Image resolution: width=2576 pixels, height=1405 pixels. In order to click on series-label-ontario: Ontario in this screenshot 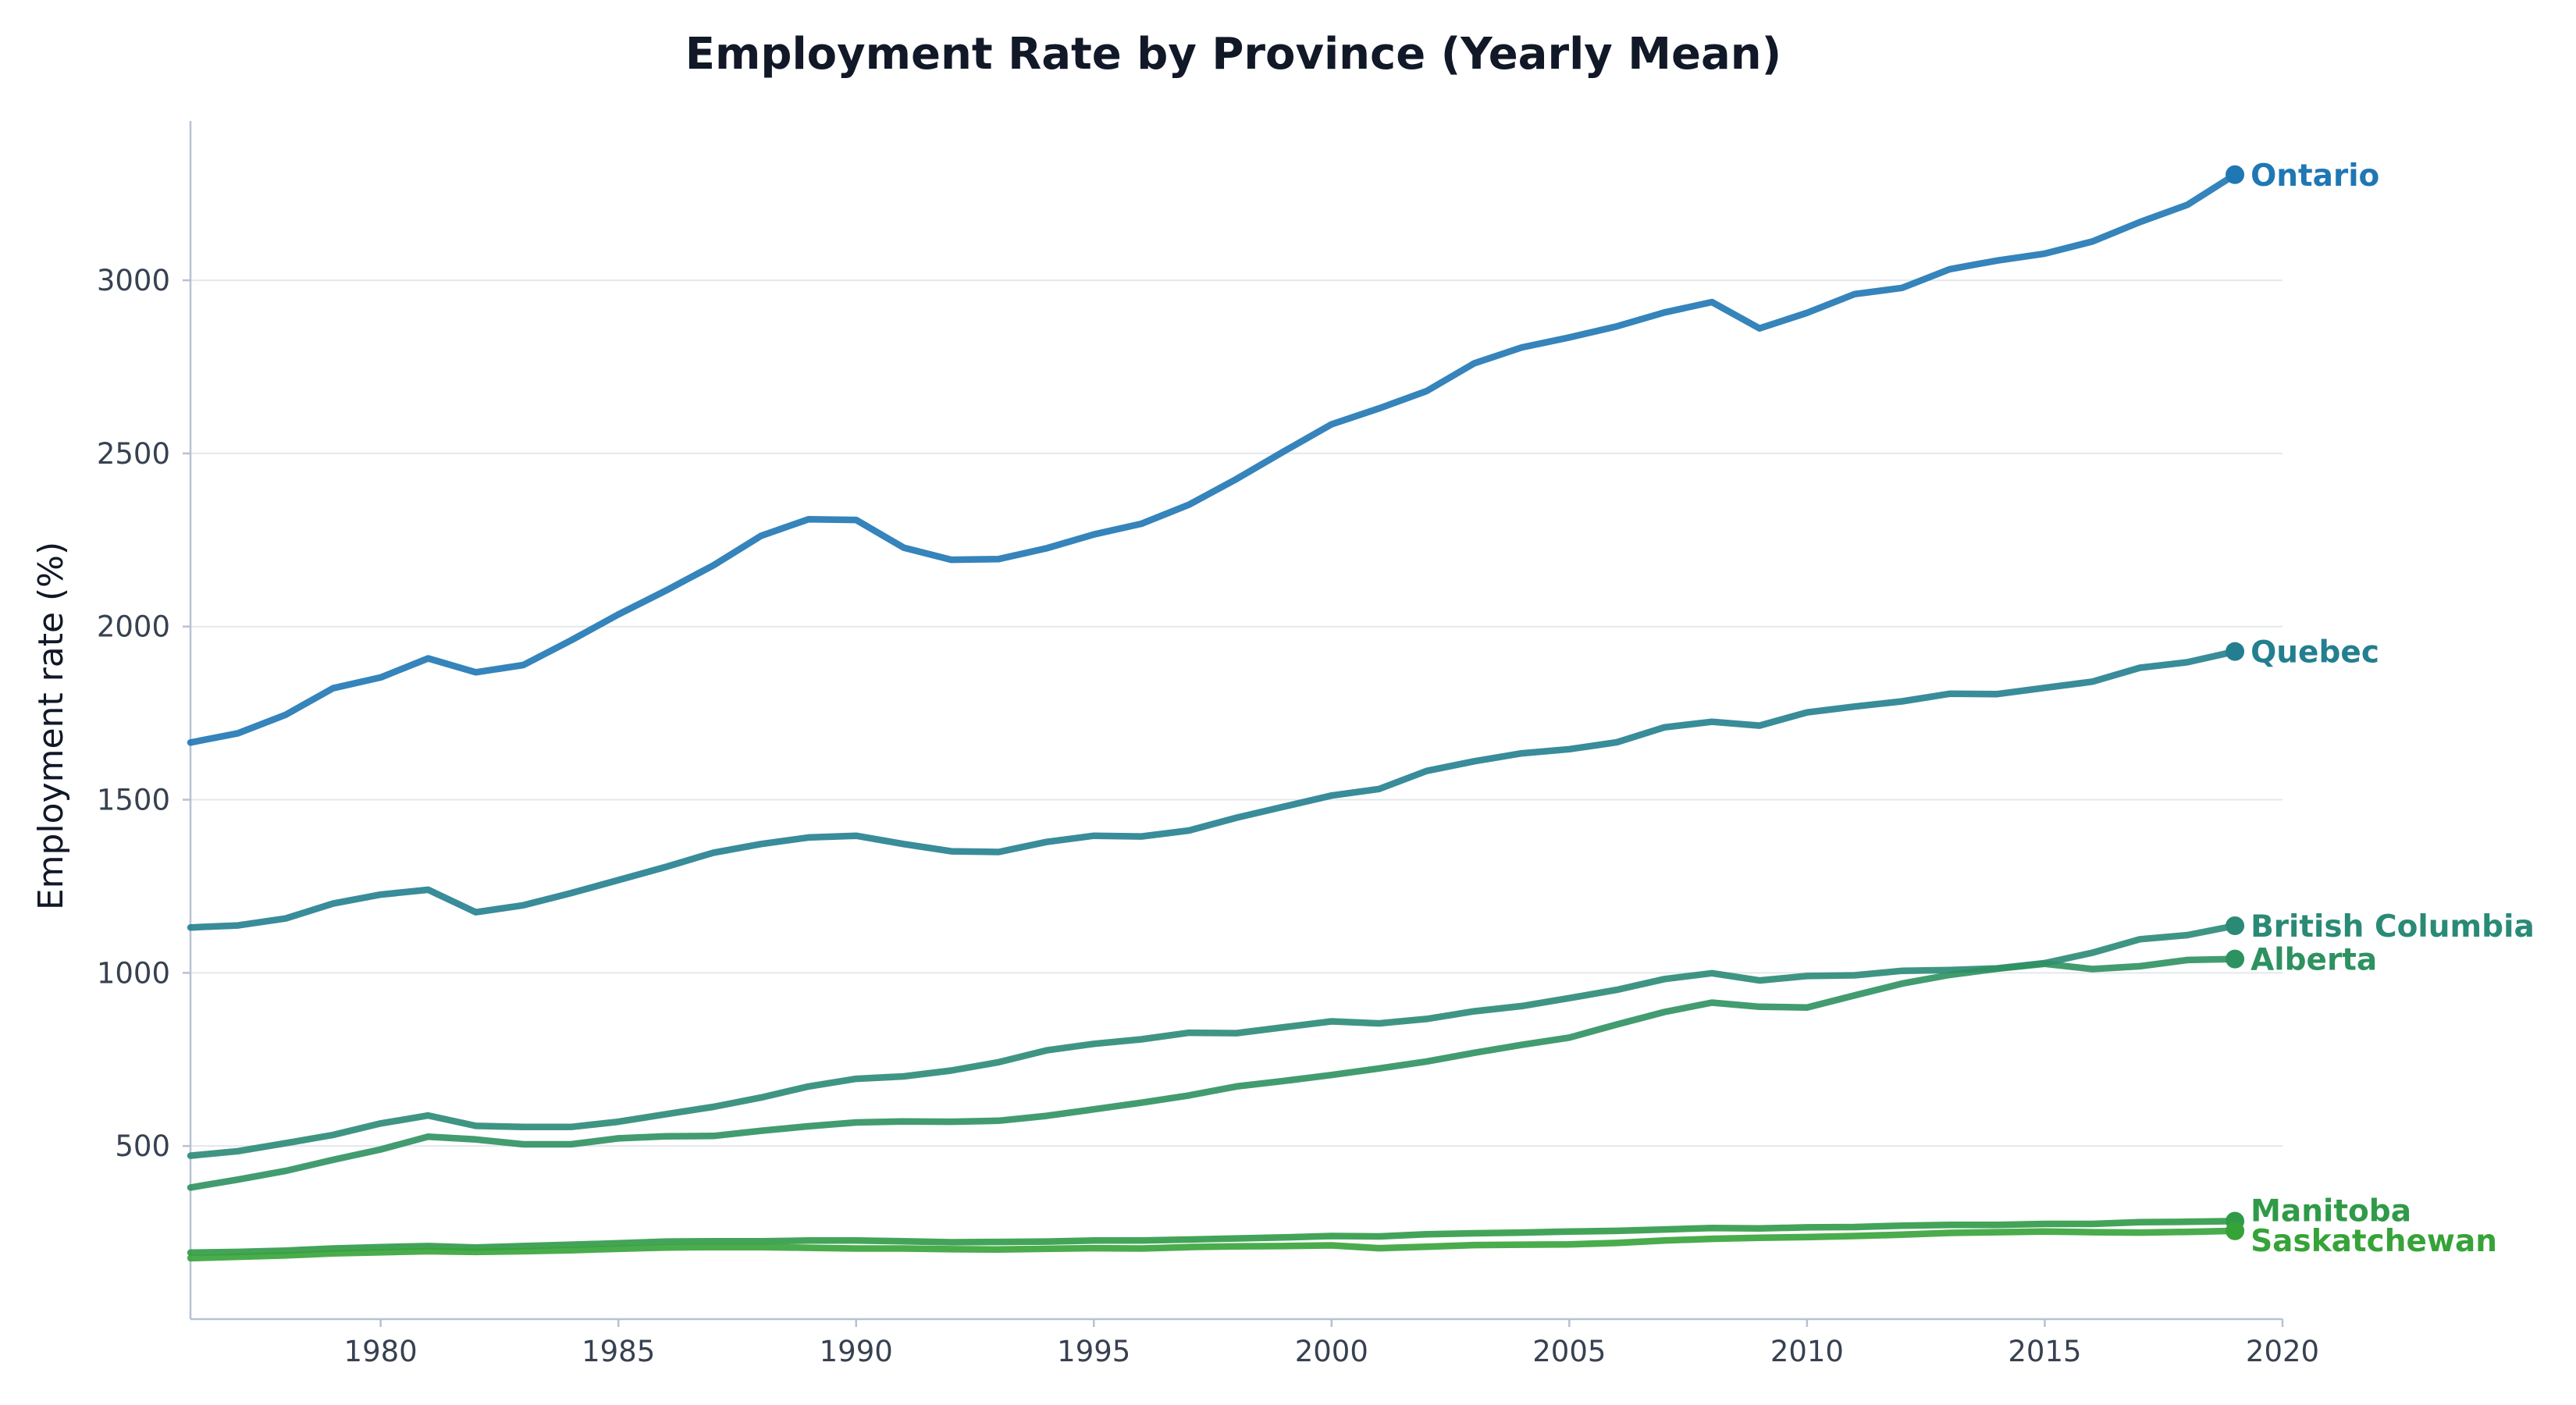, I will do `click(2314, 176)`.